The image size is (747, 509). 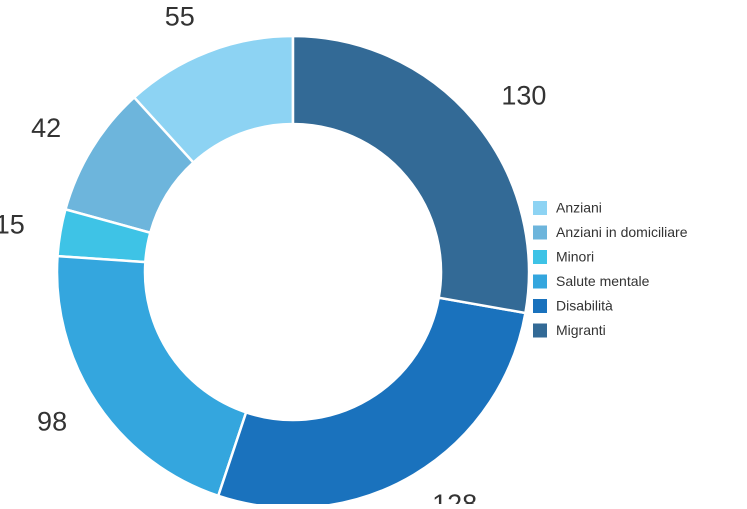 I want to click on legend-label: Anziani, so click(x=579, y=208).